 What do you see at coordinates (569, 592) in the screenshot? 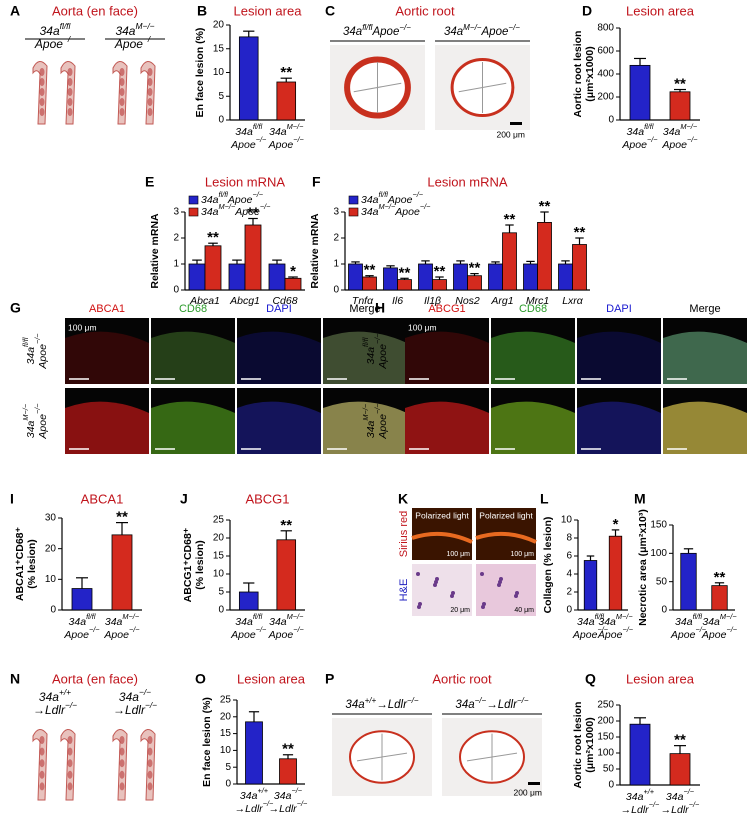
I see `y-tick-label: 2` at bounding box center [569, 592].